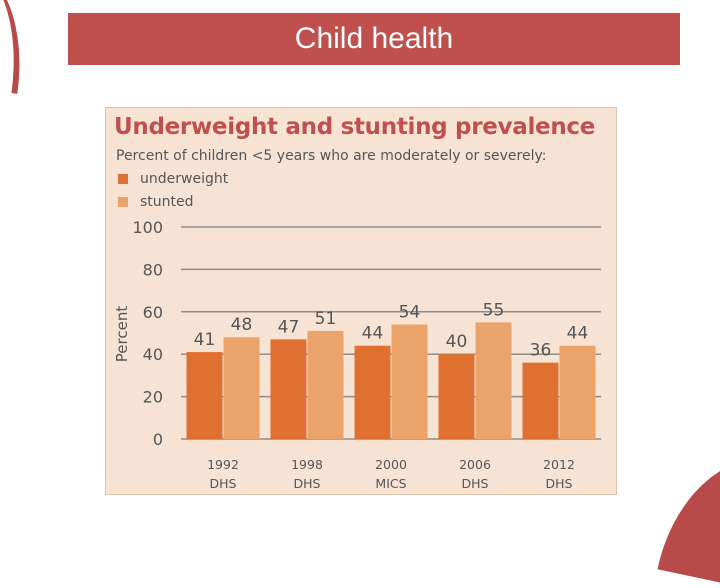 This screenshot has width=720, height=588. What do you see at coordinates (475, 464) in the screenshot?
I see `x-tick-label-year: 2006` at bounding box center [475, 464].